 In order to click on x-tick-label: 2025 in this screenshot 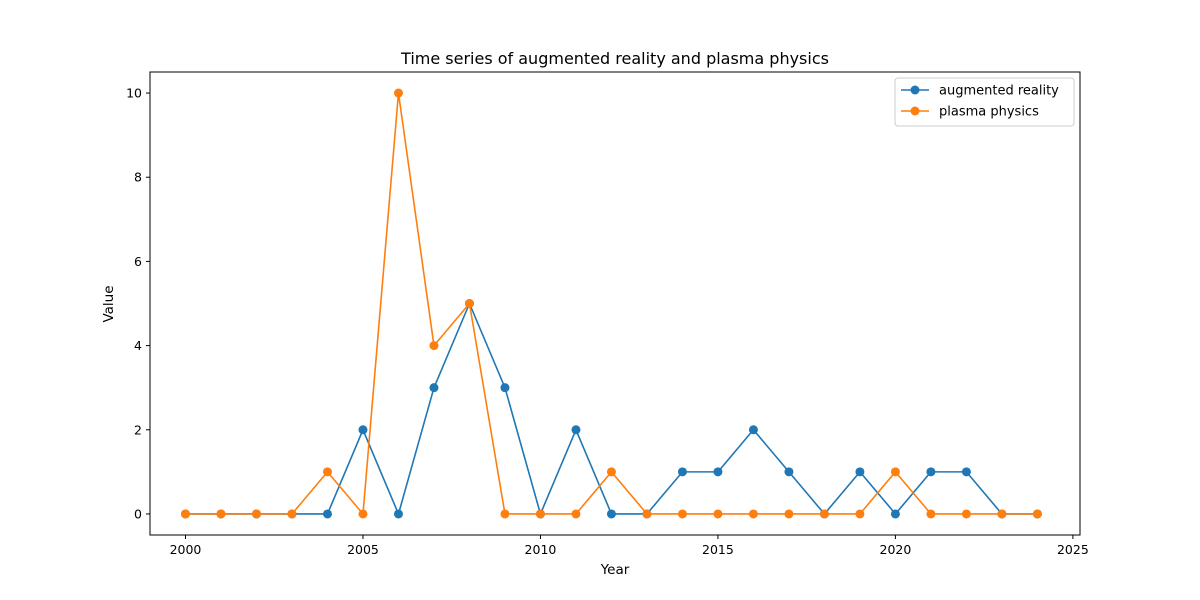, I will do `click(1073, 549)`.